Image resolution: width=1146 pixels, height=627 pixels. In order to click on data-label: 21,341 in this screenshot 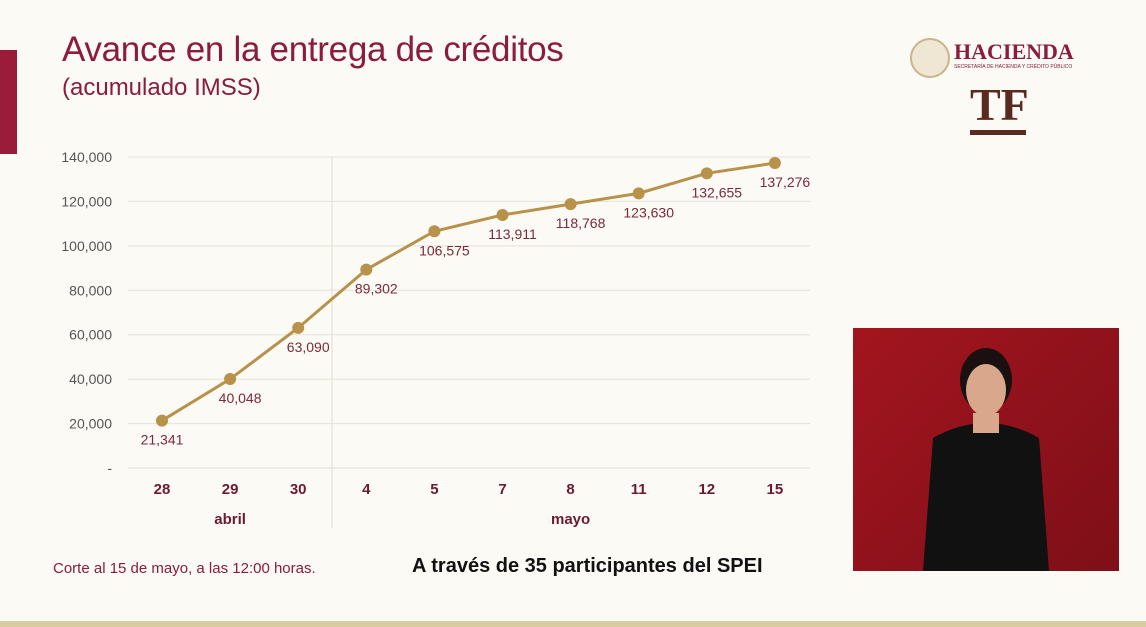, I will do `click(162, 440)`.